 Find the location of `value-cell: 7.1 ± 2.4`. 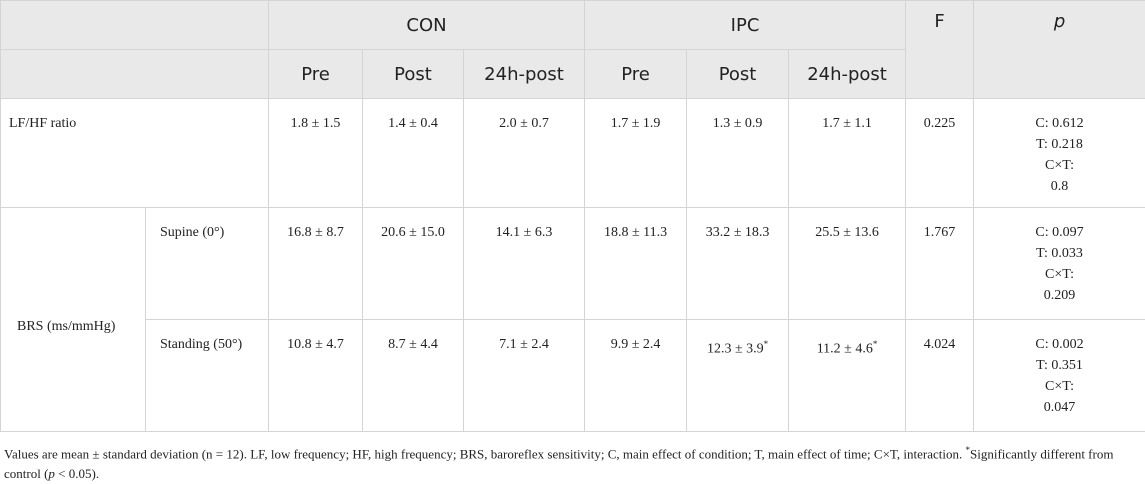

value-cell: 7.1 ± 2.4 is located at coordinates (524, 376).